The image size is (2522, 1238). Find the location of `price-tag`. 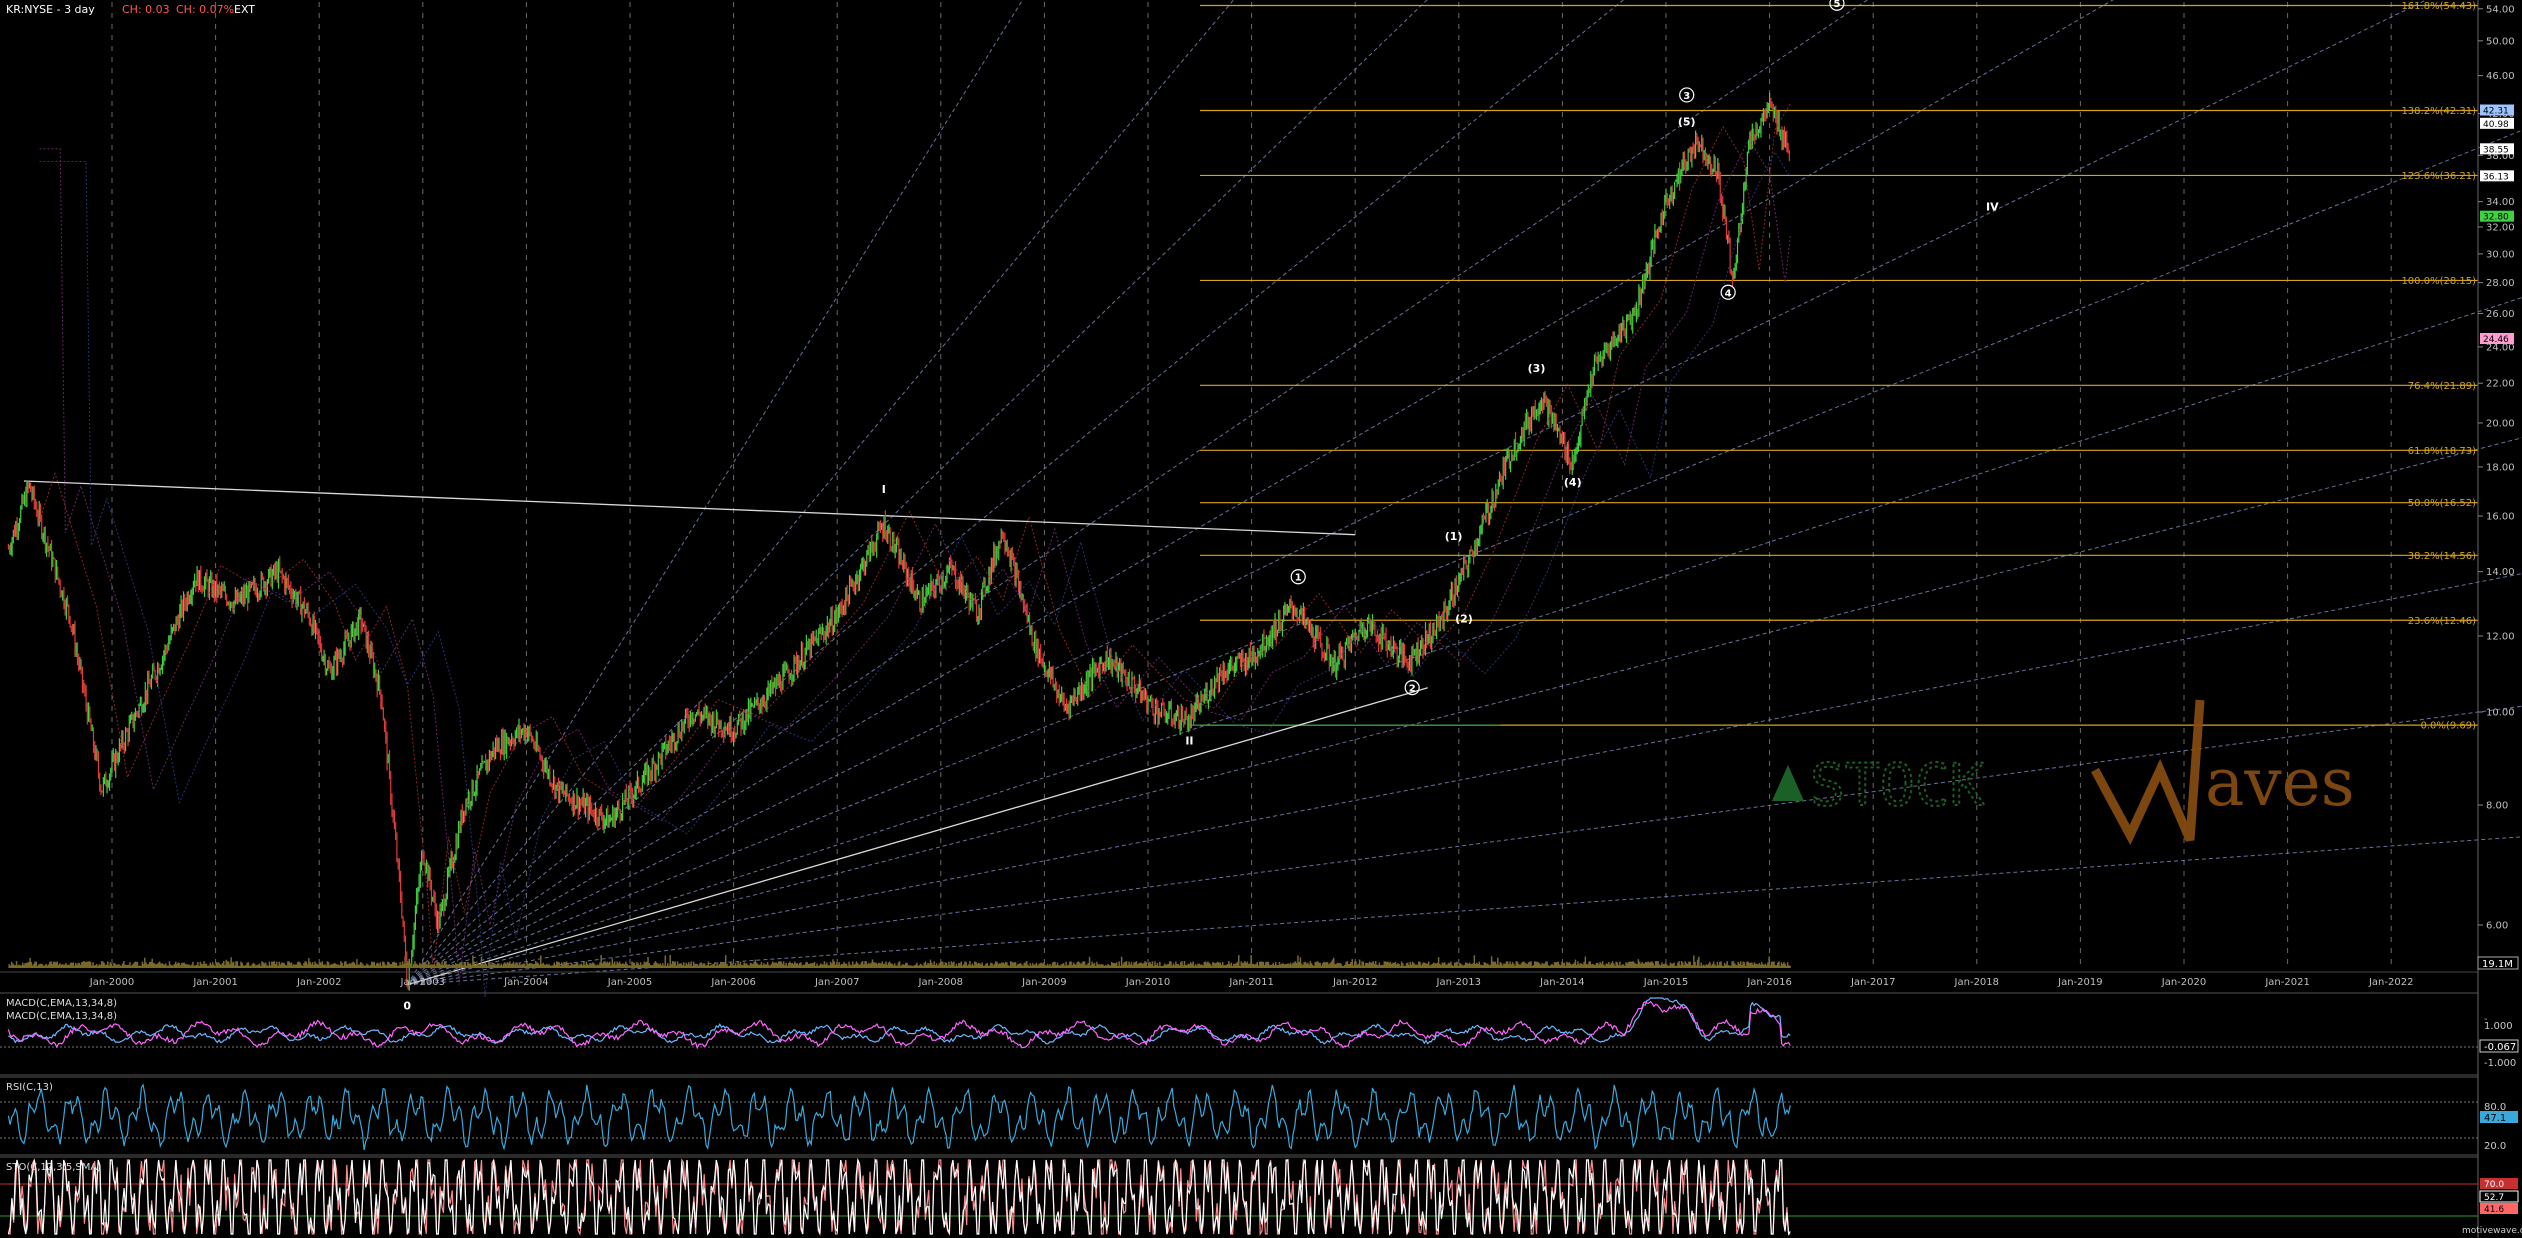

price-tag is located at coordinates (2497, 123).